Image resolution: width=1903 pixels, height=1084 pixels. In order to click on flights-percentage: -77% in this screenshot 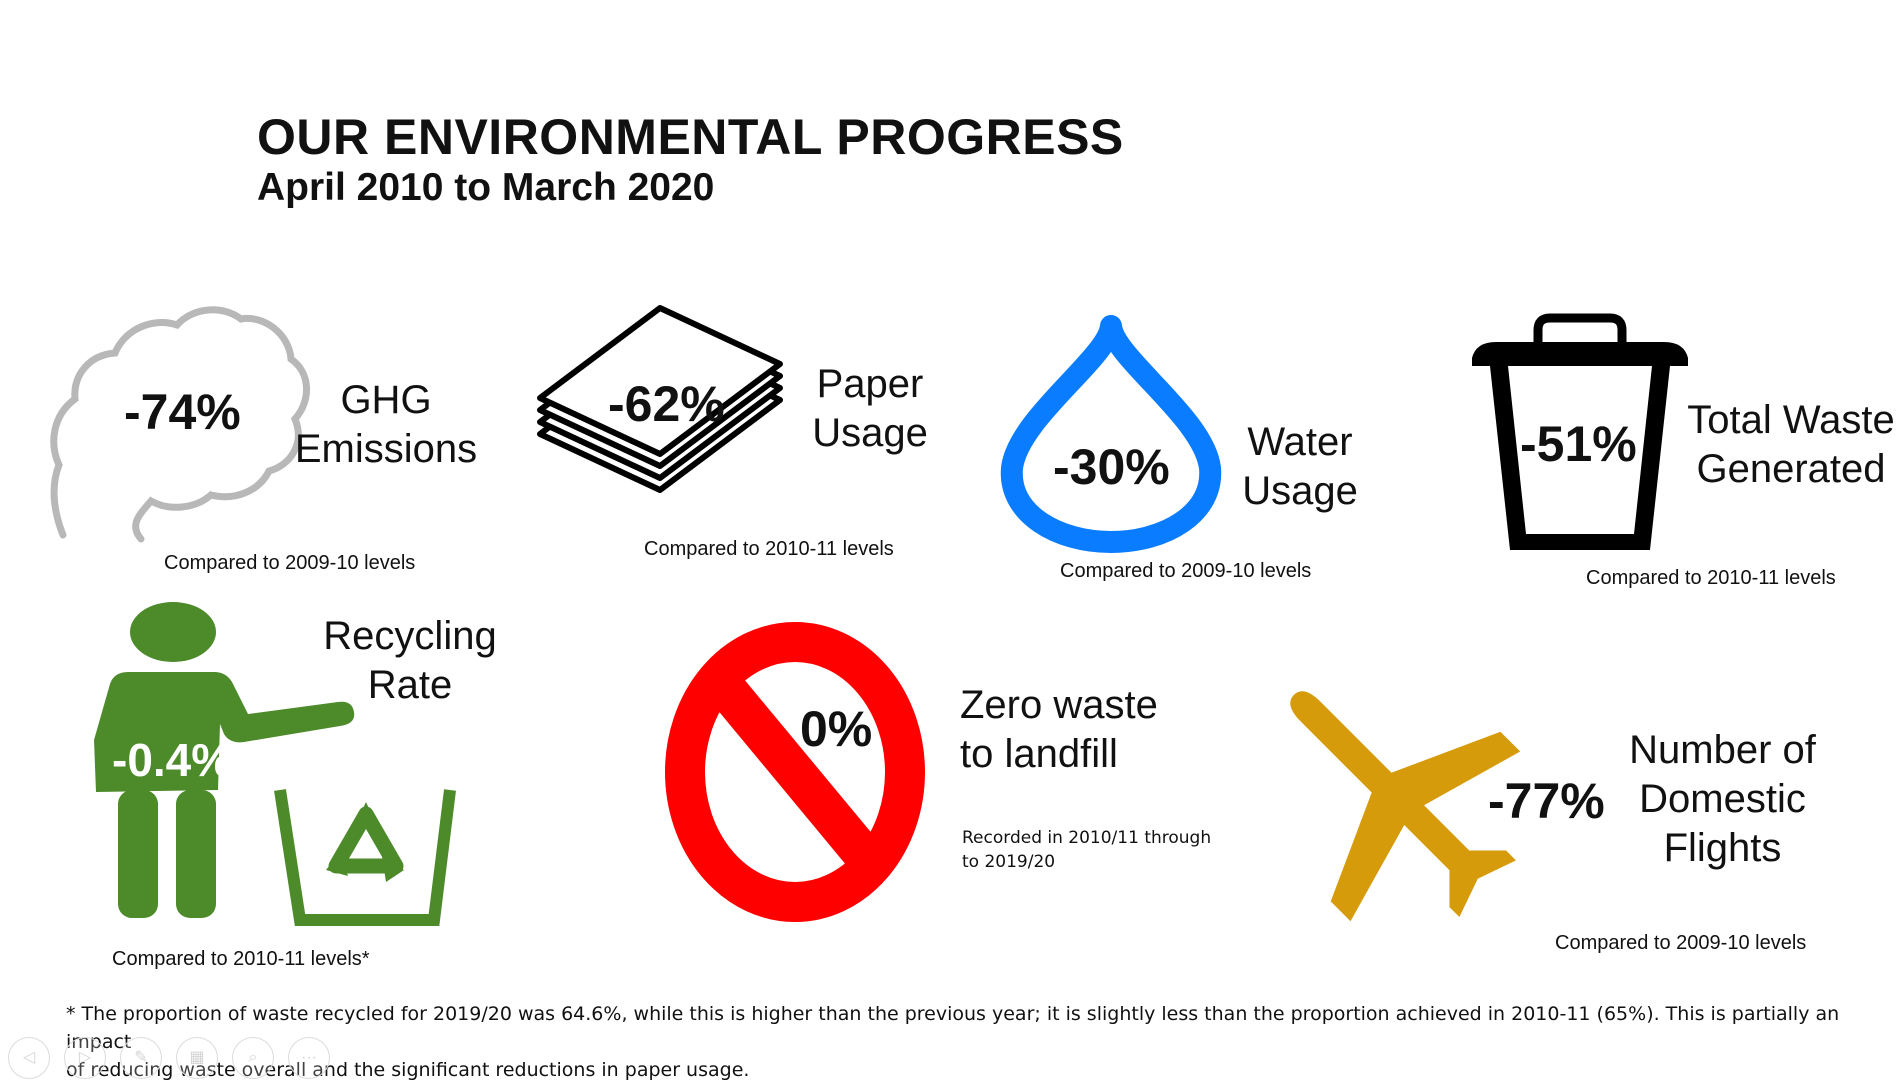, I will do `click(1546, 801)`.